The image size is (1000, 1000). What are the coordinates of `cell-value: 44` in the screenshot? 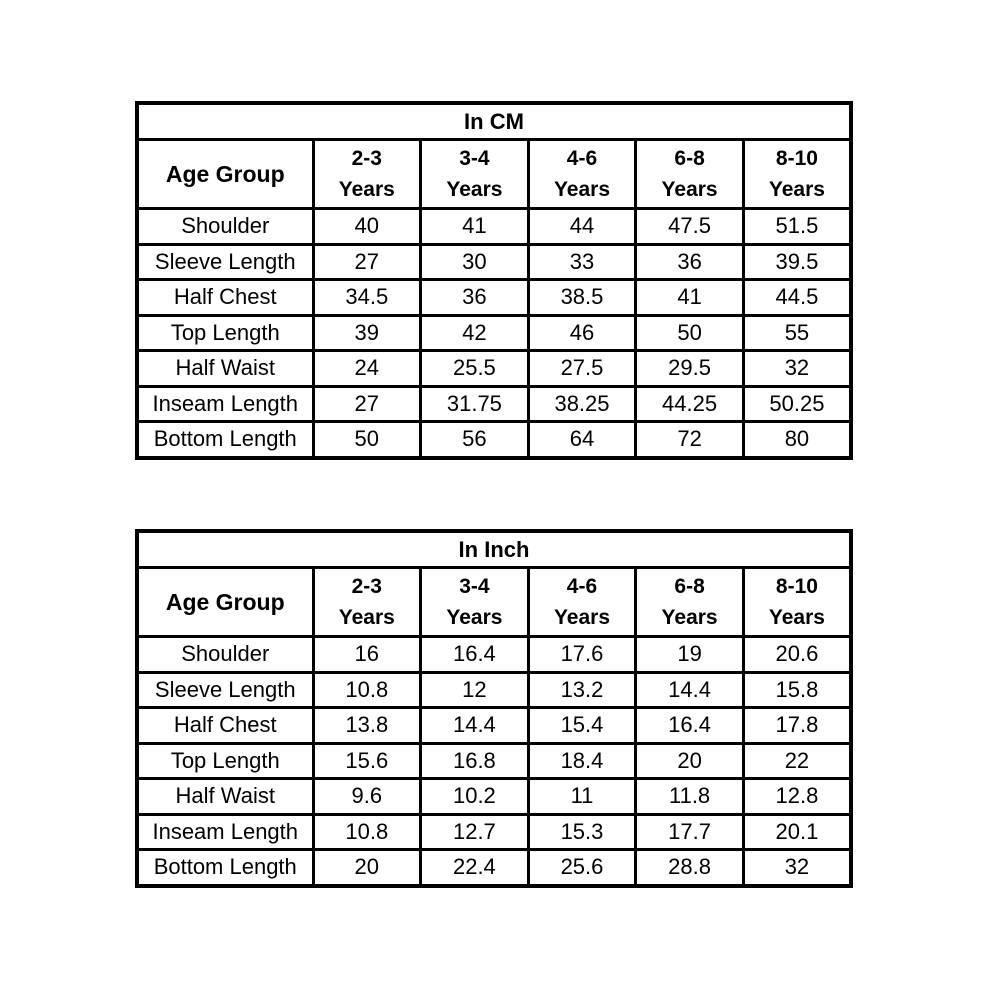 It's located at (582, 226).